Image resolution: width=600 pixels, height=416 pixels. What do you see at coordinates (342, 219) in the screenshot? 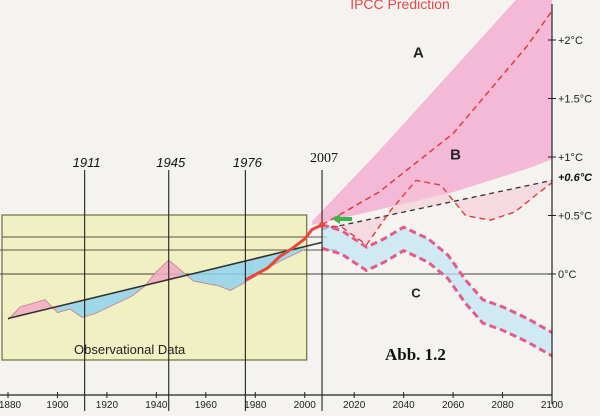
I see `green-arrow-icon` at bounding box center [342, 219].